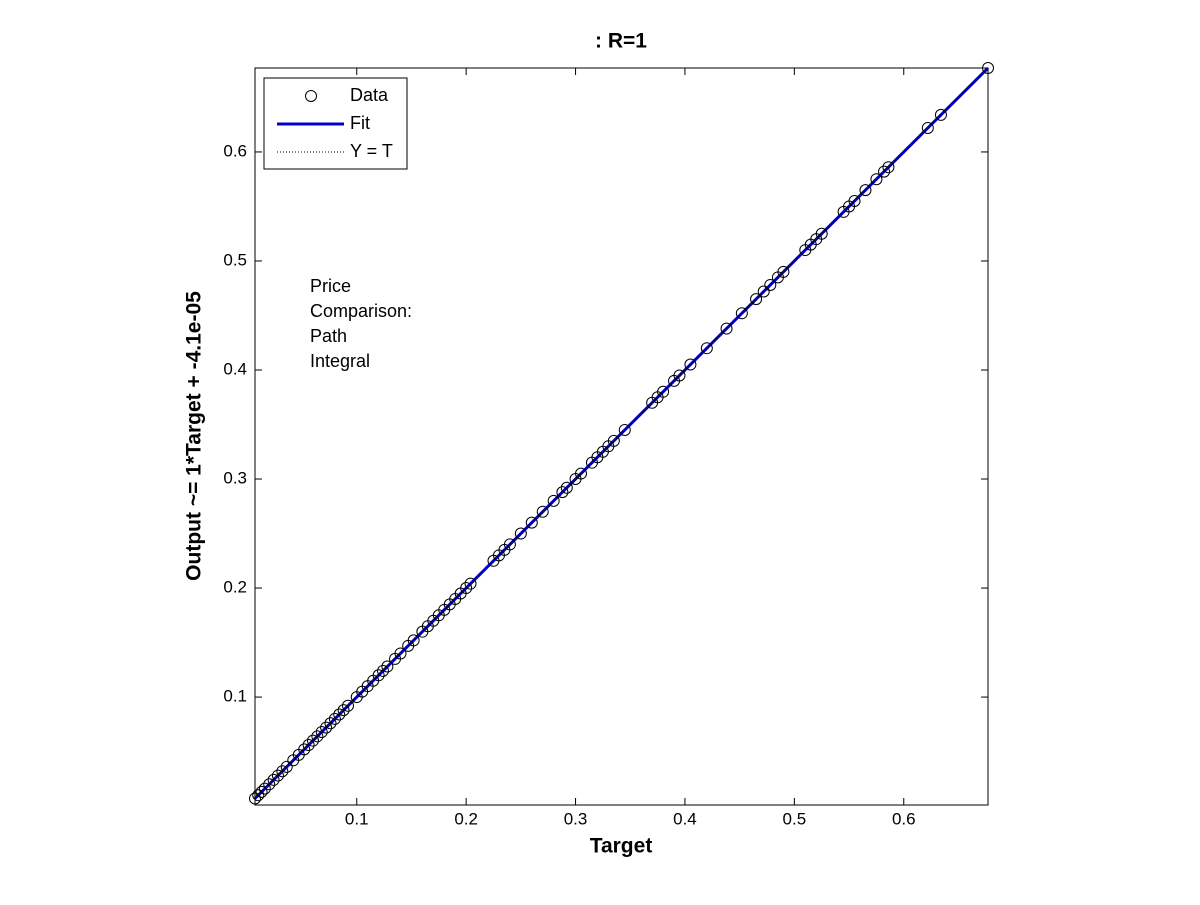 Image resolution: width=1200 pixels, height=905 pixels. What do you see at coordinates (235, 259) in the screenshot?
I see `y-tick-label: 0.5` at bounding box center [235, 259].